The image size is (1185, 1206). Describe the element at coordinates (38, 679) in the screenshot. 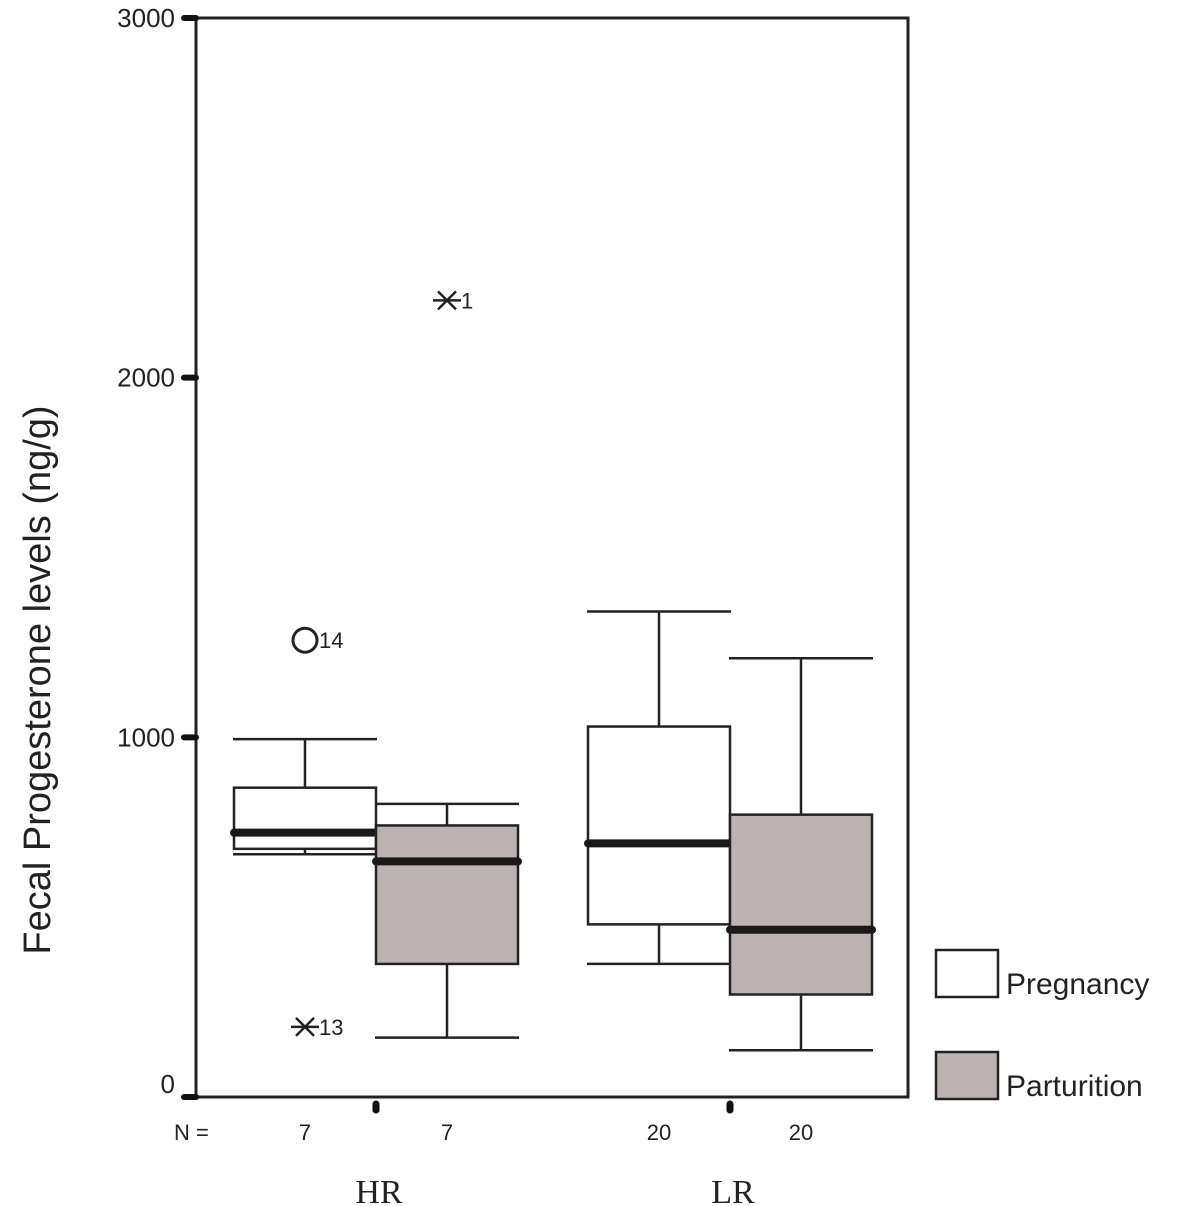

I see `y-axis-title: Fecal Progesterone levels (ng/g)` at that location.